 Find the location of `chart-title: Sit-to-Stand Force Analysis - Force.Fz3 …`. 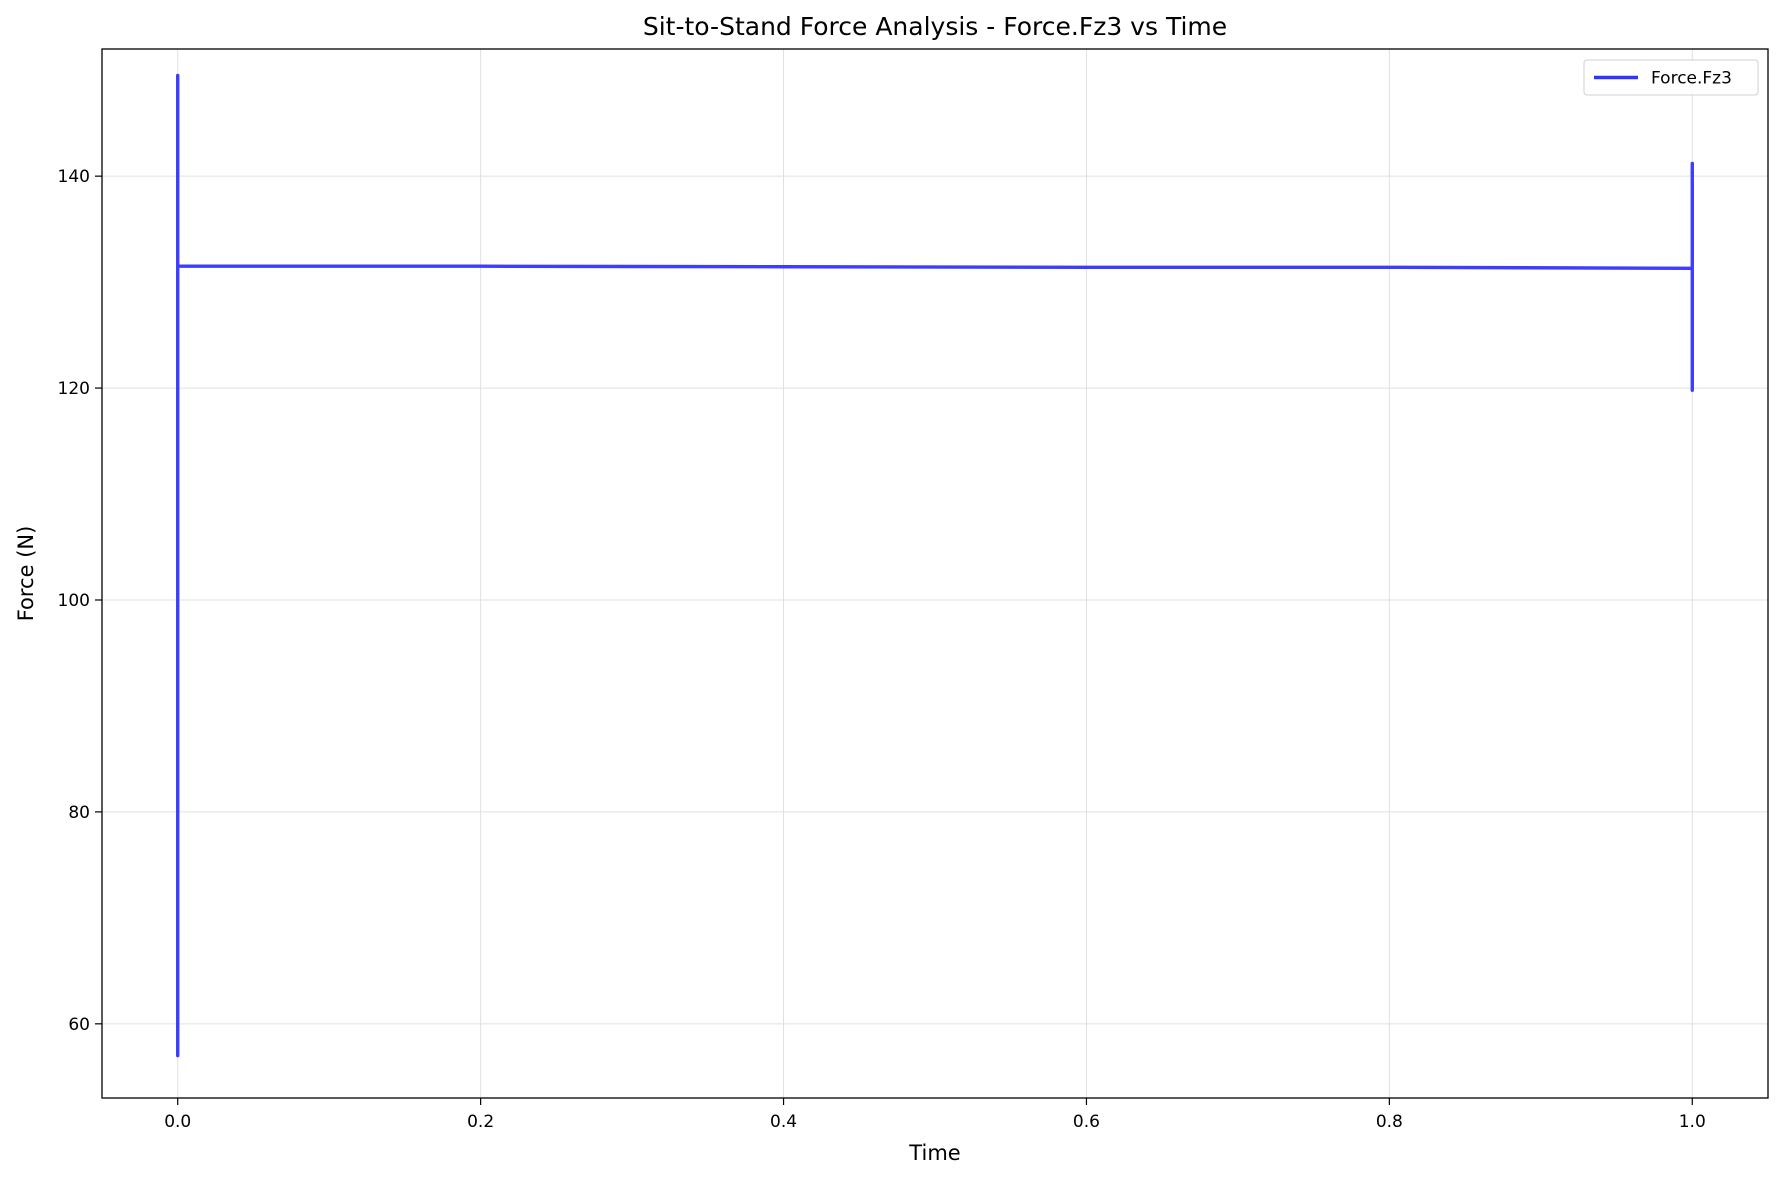

chart-title: Sit-to-Stand Force Analysis - Force.Fz3 … is located at coordinates (935, 26).